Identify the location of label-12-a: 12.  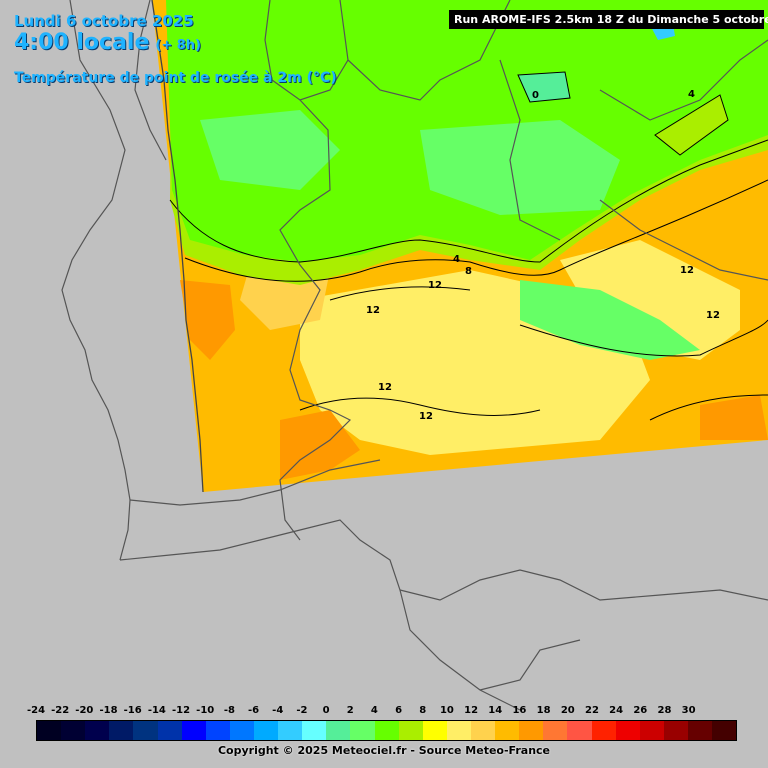
(435, 285).